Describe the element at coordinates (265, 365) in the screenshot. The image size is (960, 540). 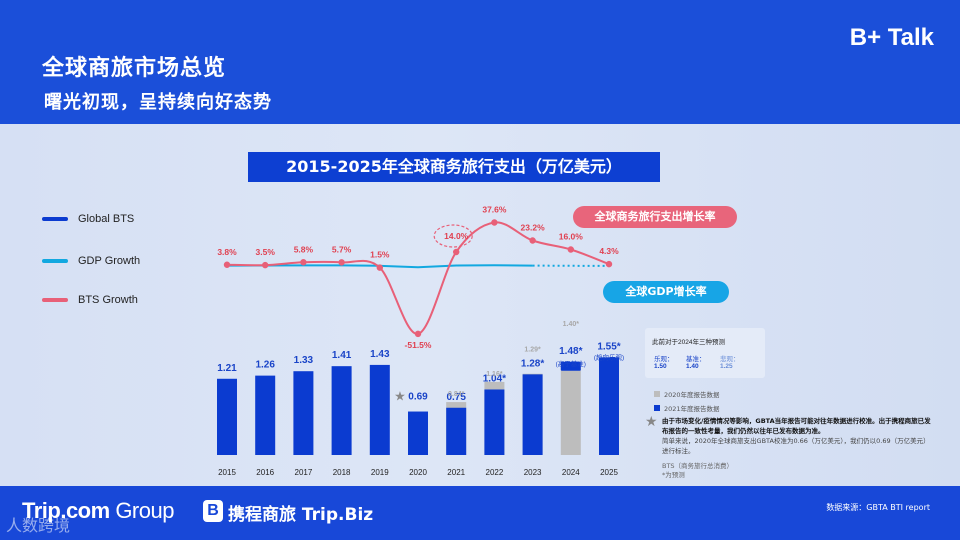
I see `bar-label-2016: 1.26` at that location.